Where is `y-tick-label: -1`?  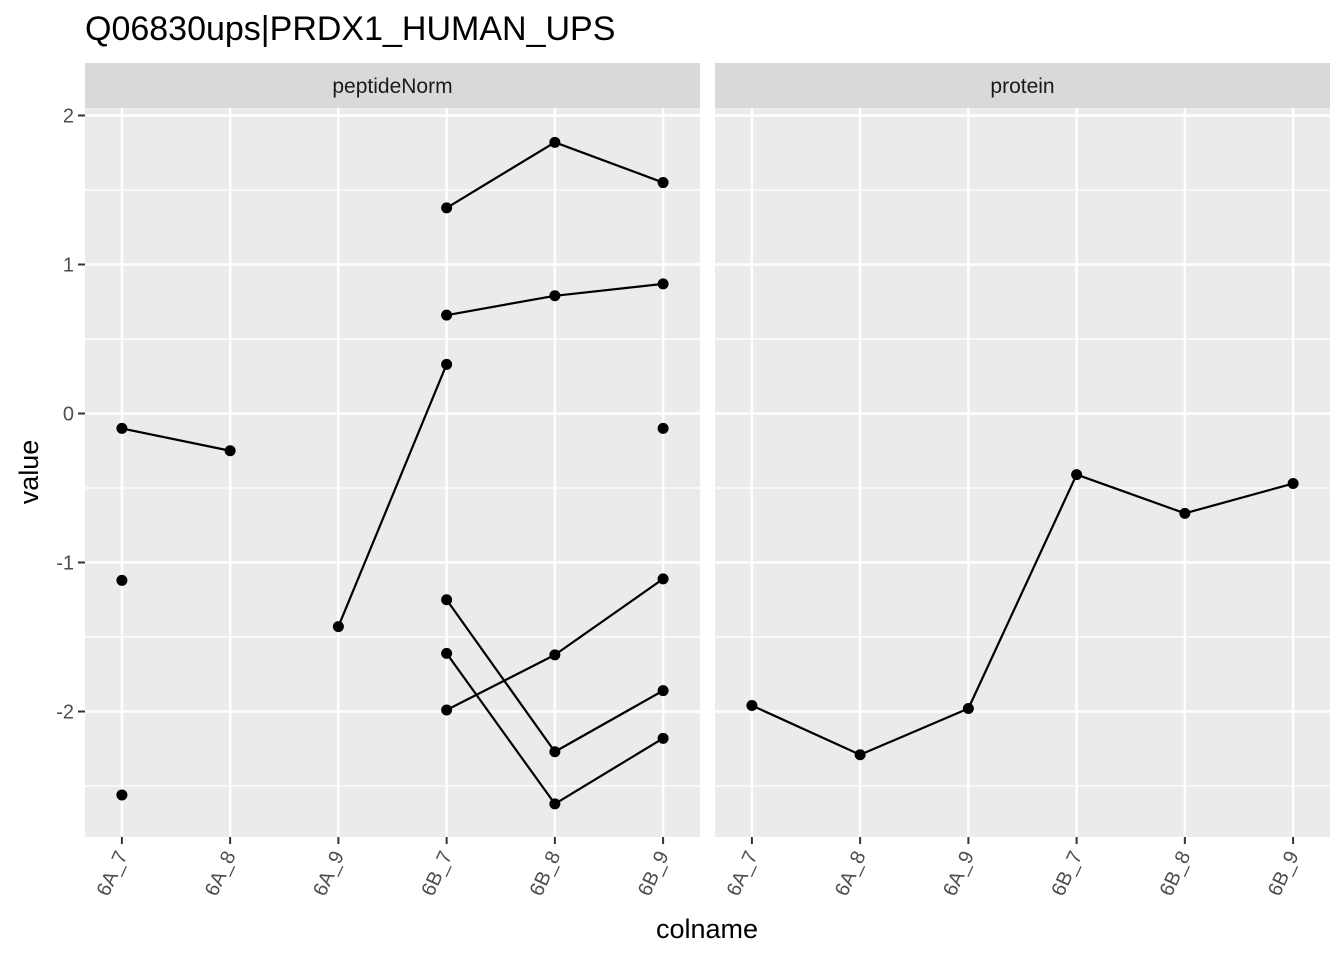
y-tick-label: -1 is located at coordinates (65, 564).